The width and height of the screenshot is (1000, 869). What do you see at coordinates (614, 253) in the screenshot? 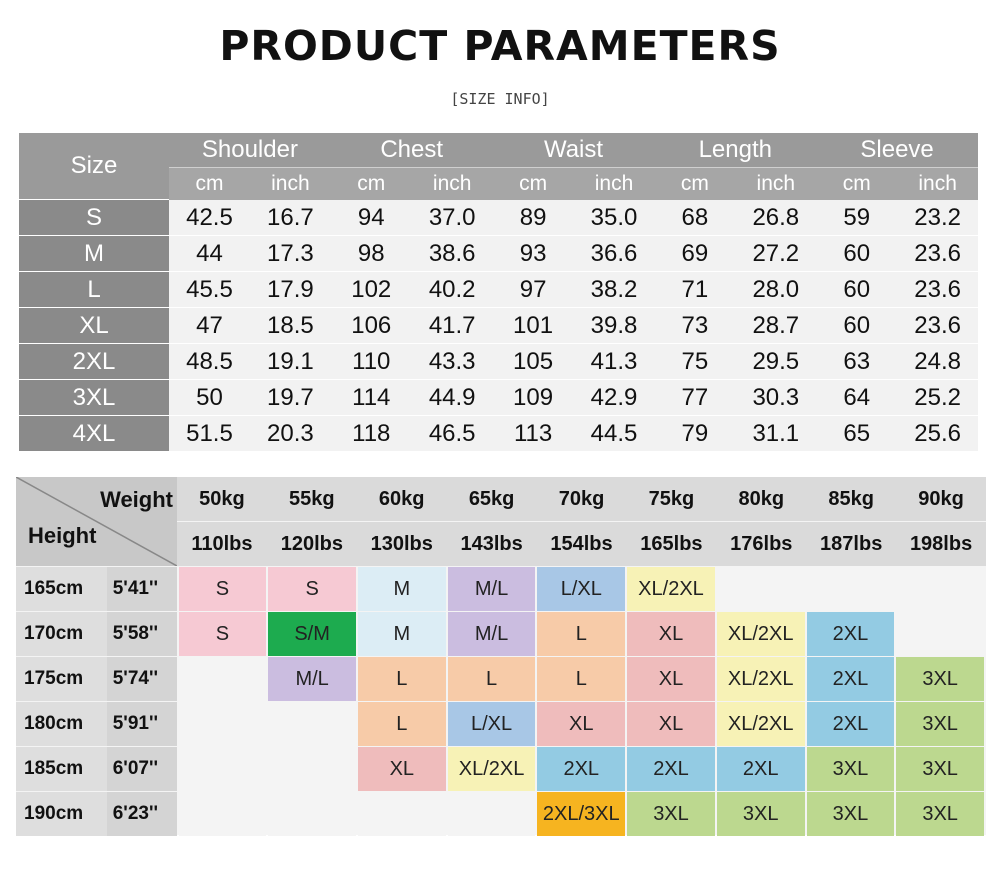
I see `measurement-value: 36.6` at bounding box center [614, 253].